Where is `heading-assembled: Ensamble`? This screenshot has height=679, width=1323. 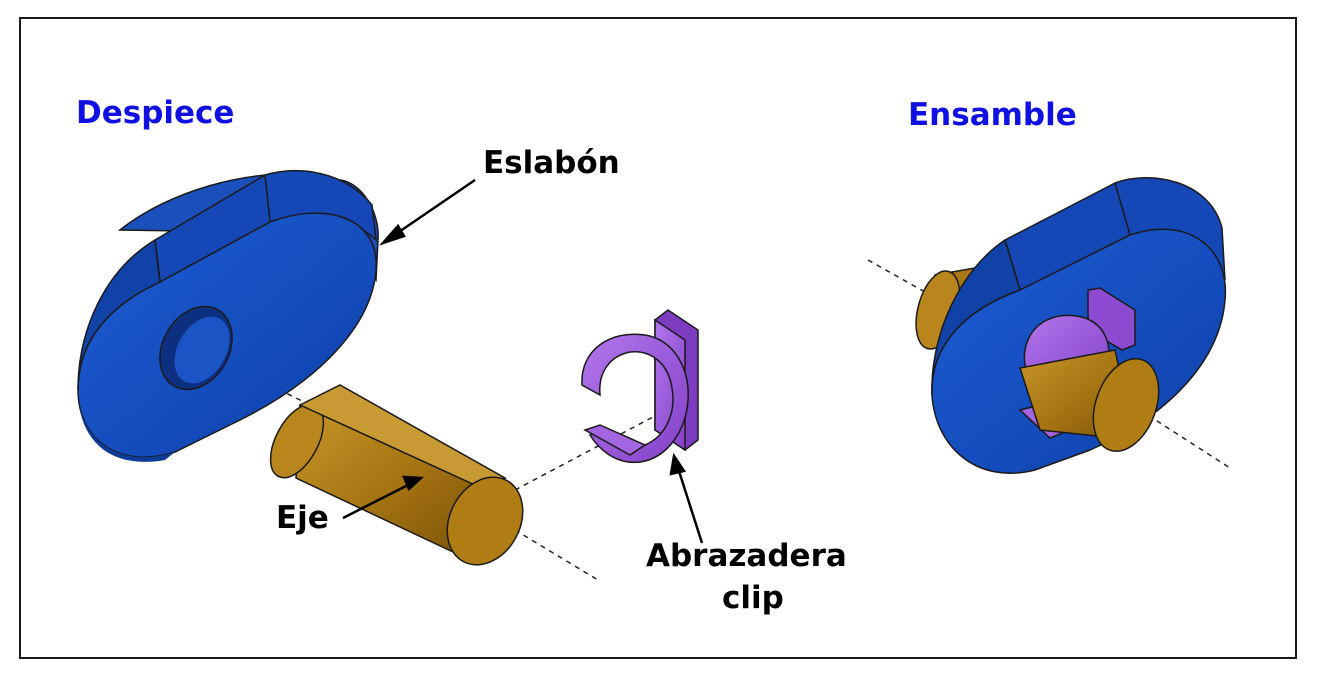 heading-assembled: Ensamble is located at coordinates (992, 115).